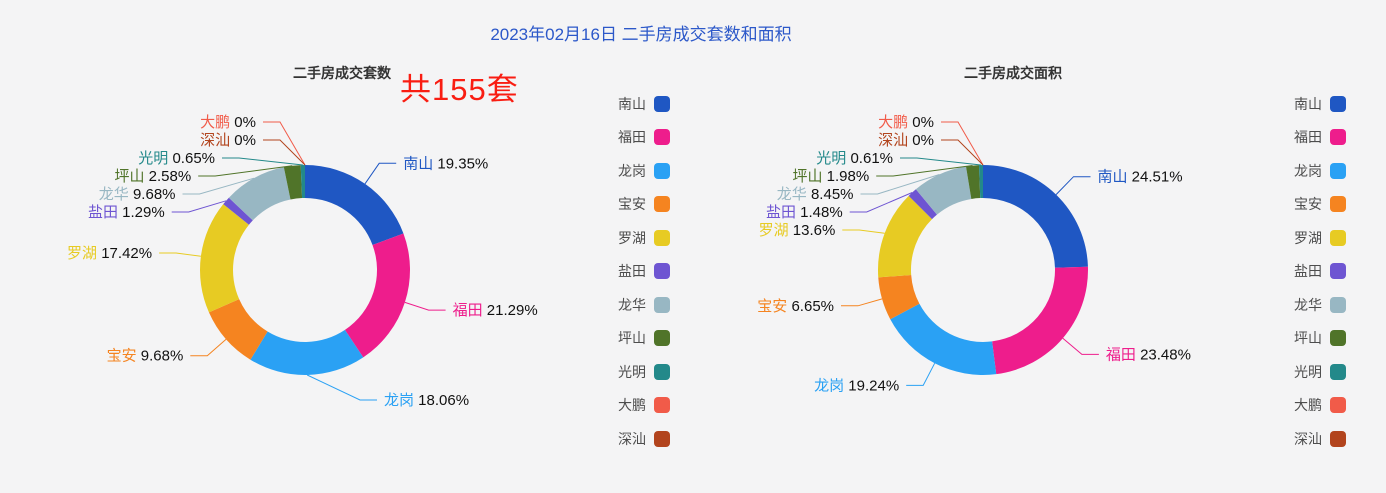 This screenshot has height=493, width=1386. Describe the element at coordinates (1080, 346) in the screenshot. I see `label-line-futian` at that location.